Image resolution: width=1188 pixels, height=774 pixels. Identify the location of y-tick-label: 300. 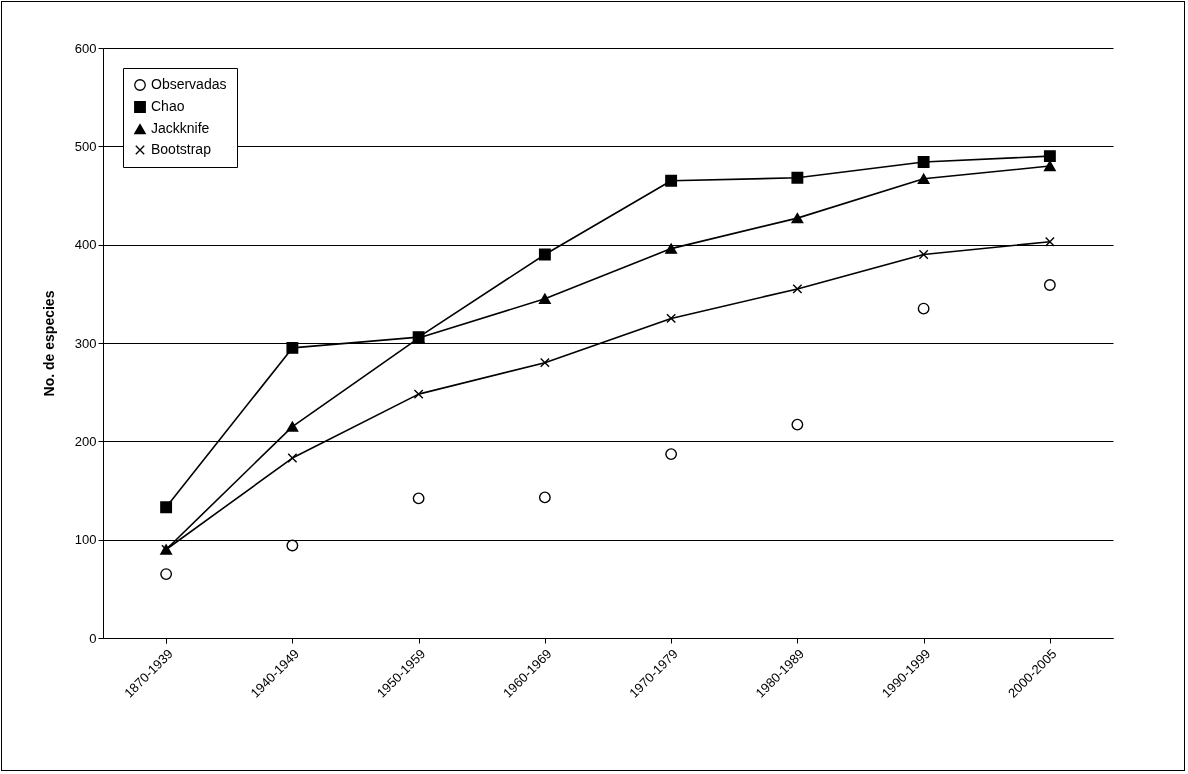
(85, 343).